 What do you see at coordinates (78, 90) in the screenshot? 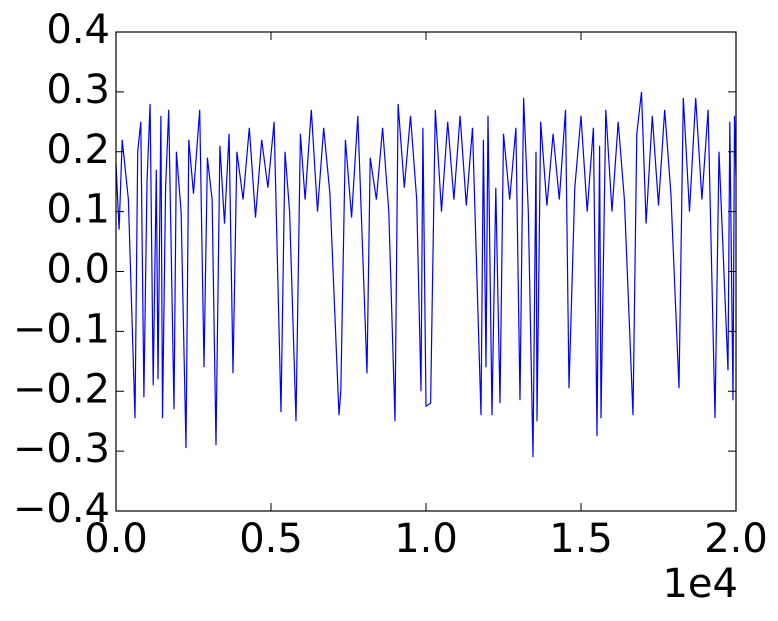
I see `y-tick-label: 0.3` at bounding box center [78, 90].